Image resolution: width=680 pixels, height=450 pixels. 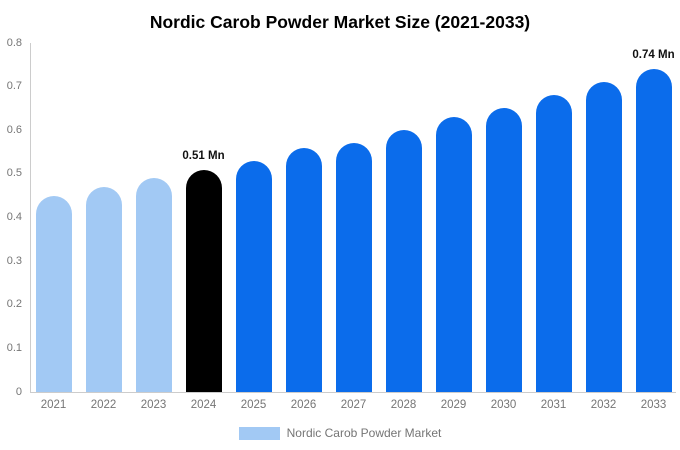 What do you see at coordinates (14, 304) in the screenshot?
I see `y-tick-label: 0.2` at bounding box center [14, 304].